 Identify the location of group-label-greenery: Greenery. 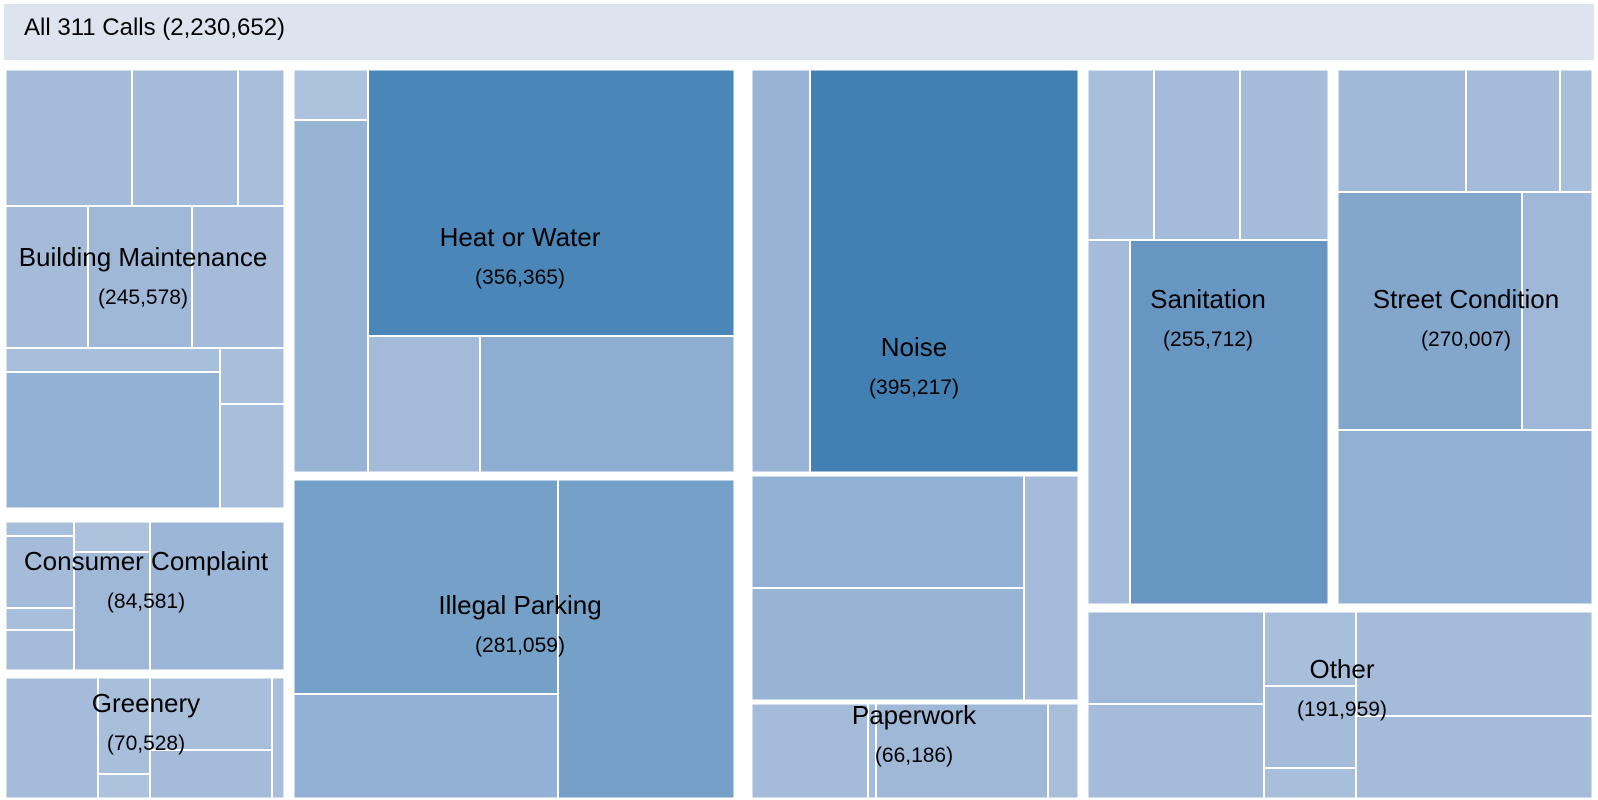
(146, 703).